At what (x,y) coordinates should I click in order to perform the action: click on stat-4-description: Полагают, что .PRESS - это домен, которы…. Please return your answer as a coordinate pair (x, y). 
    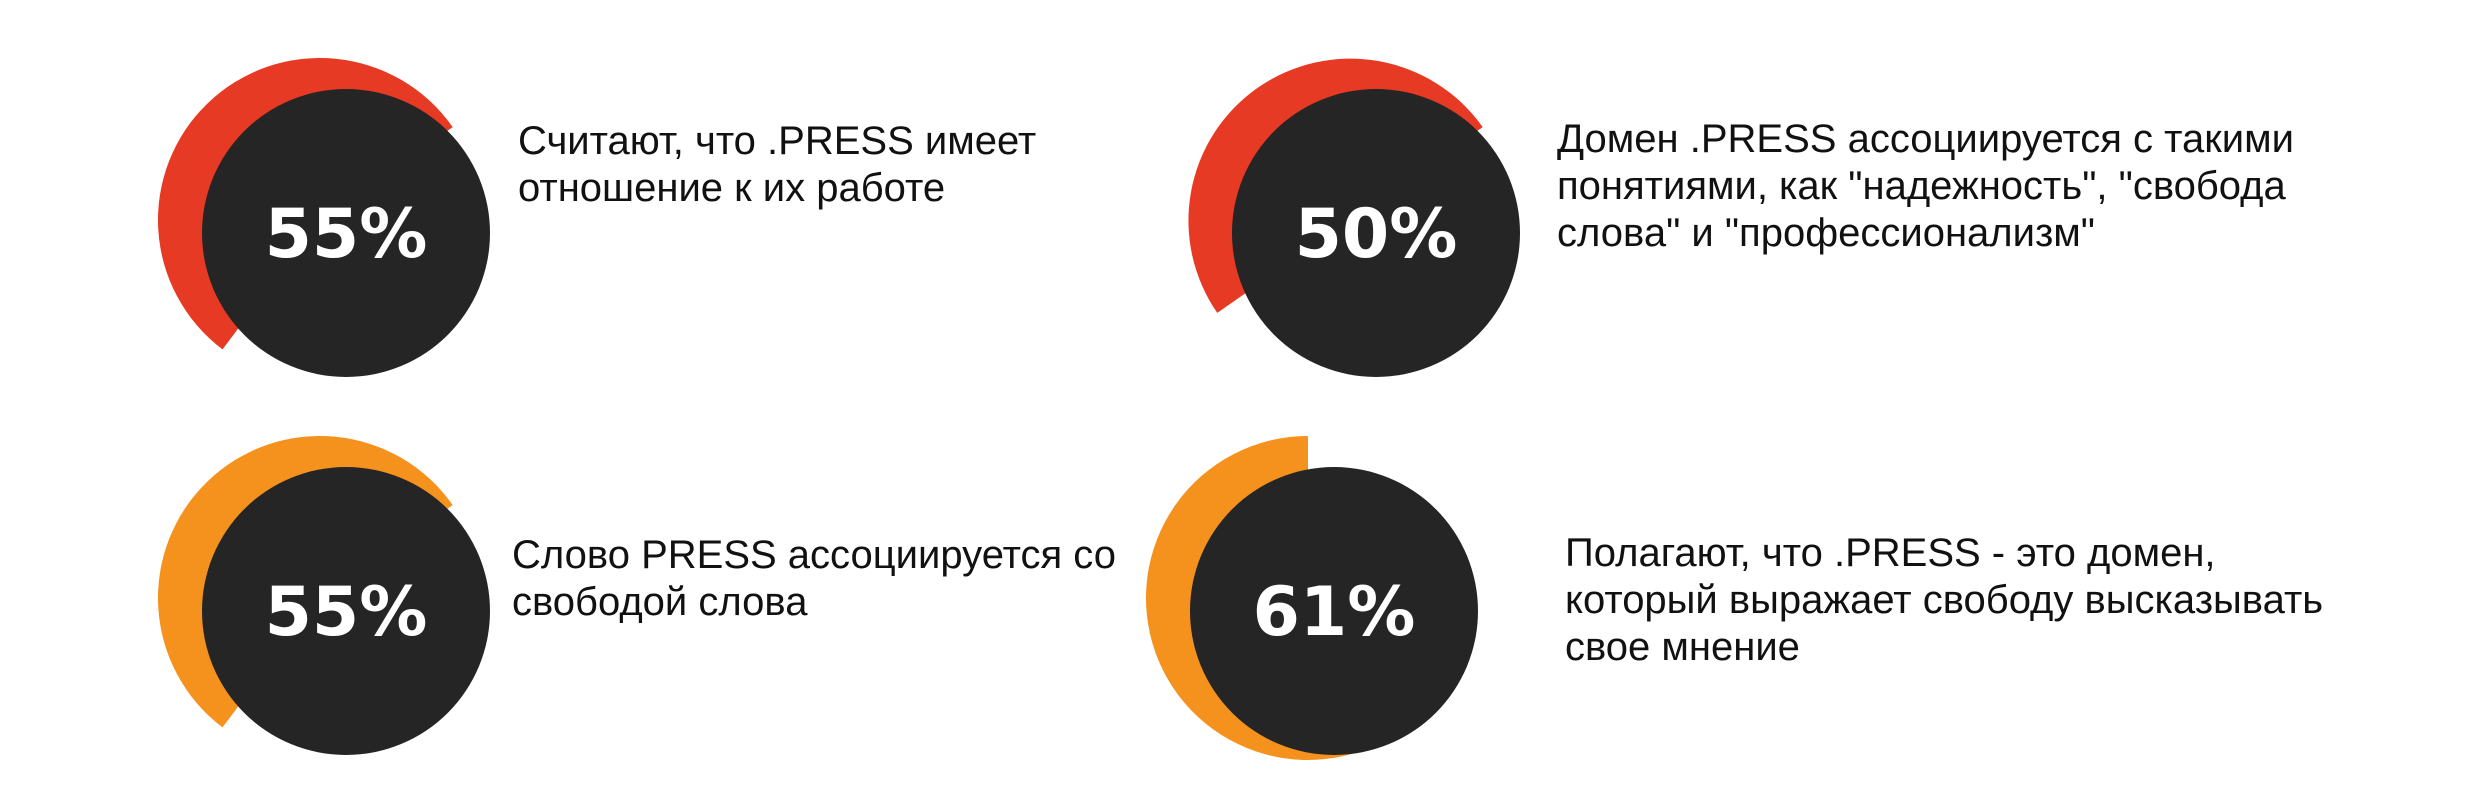
    Looking at the image, I should click on (1944, 600).